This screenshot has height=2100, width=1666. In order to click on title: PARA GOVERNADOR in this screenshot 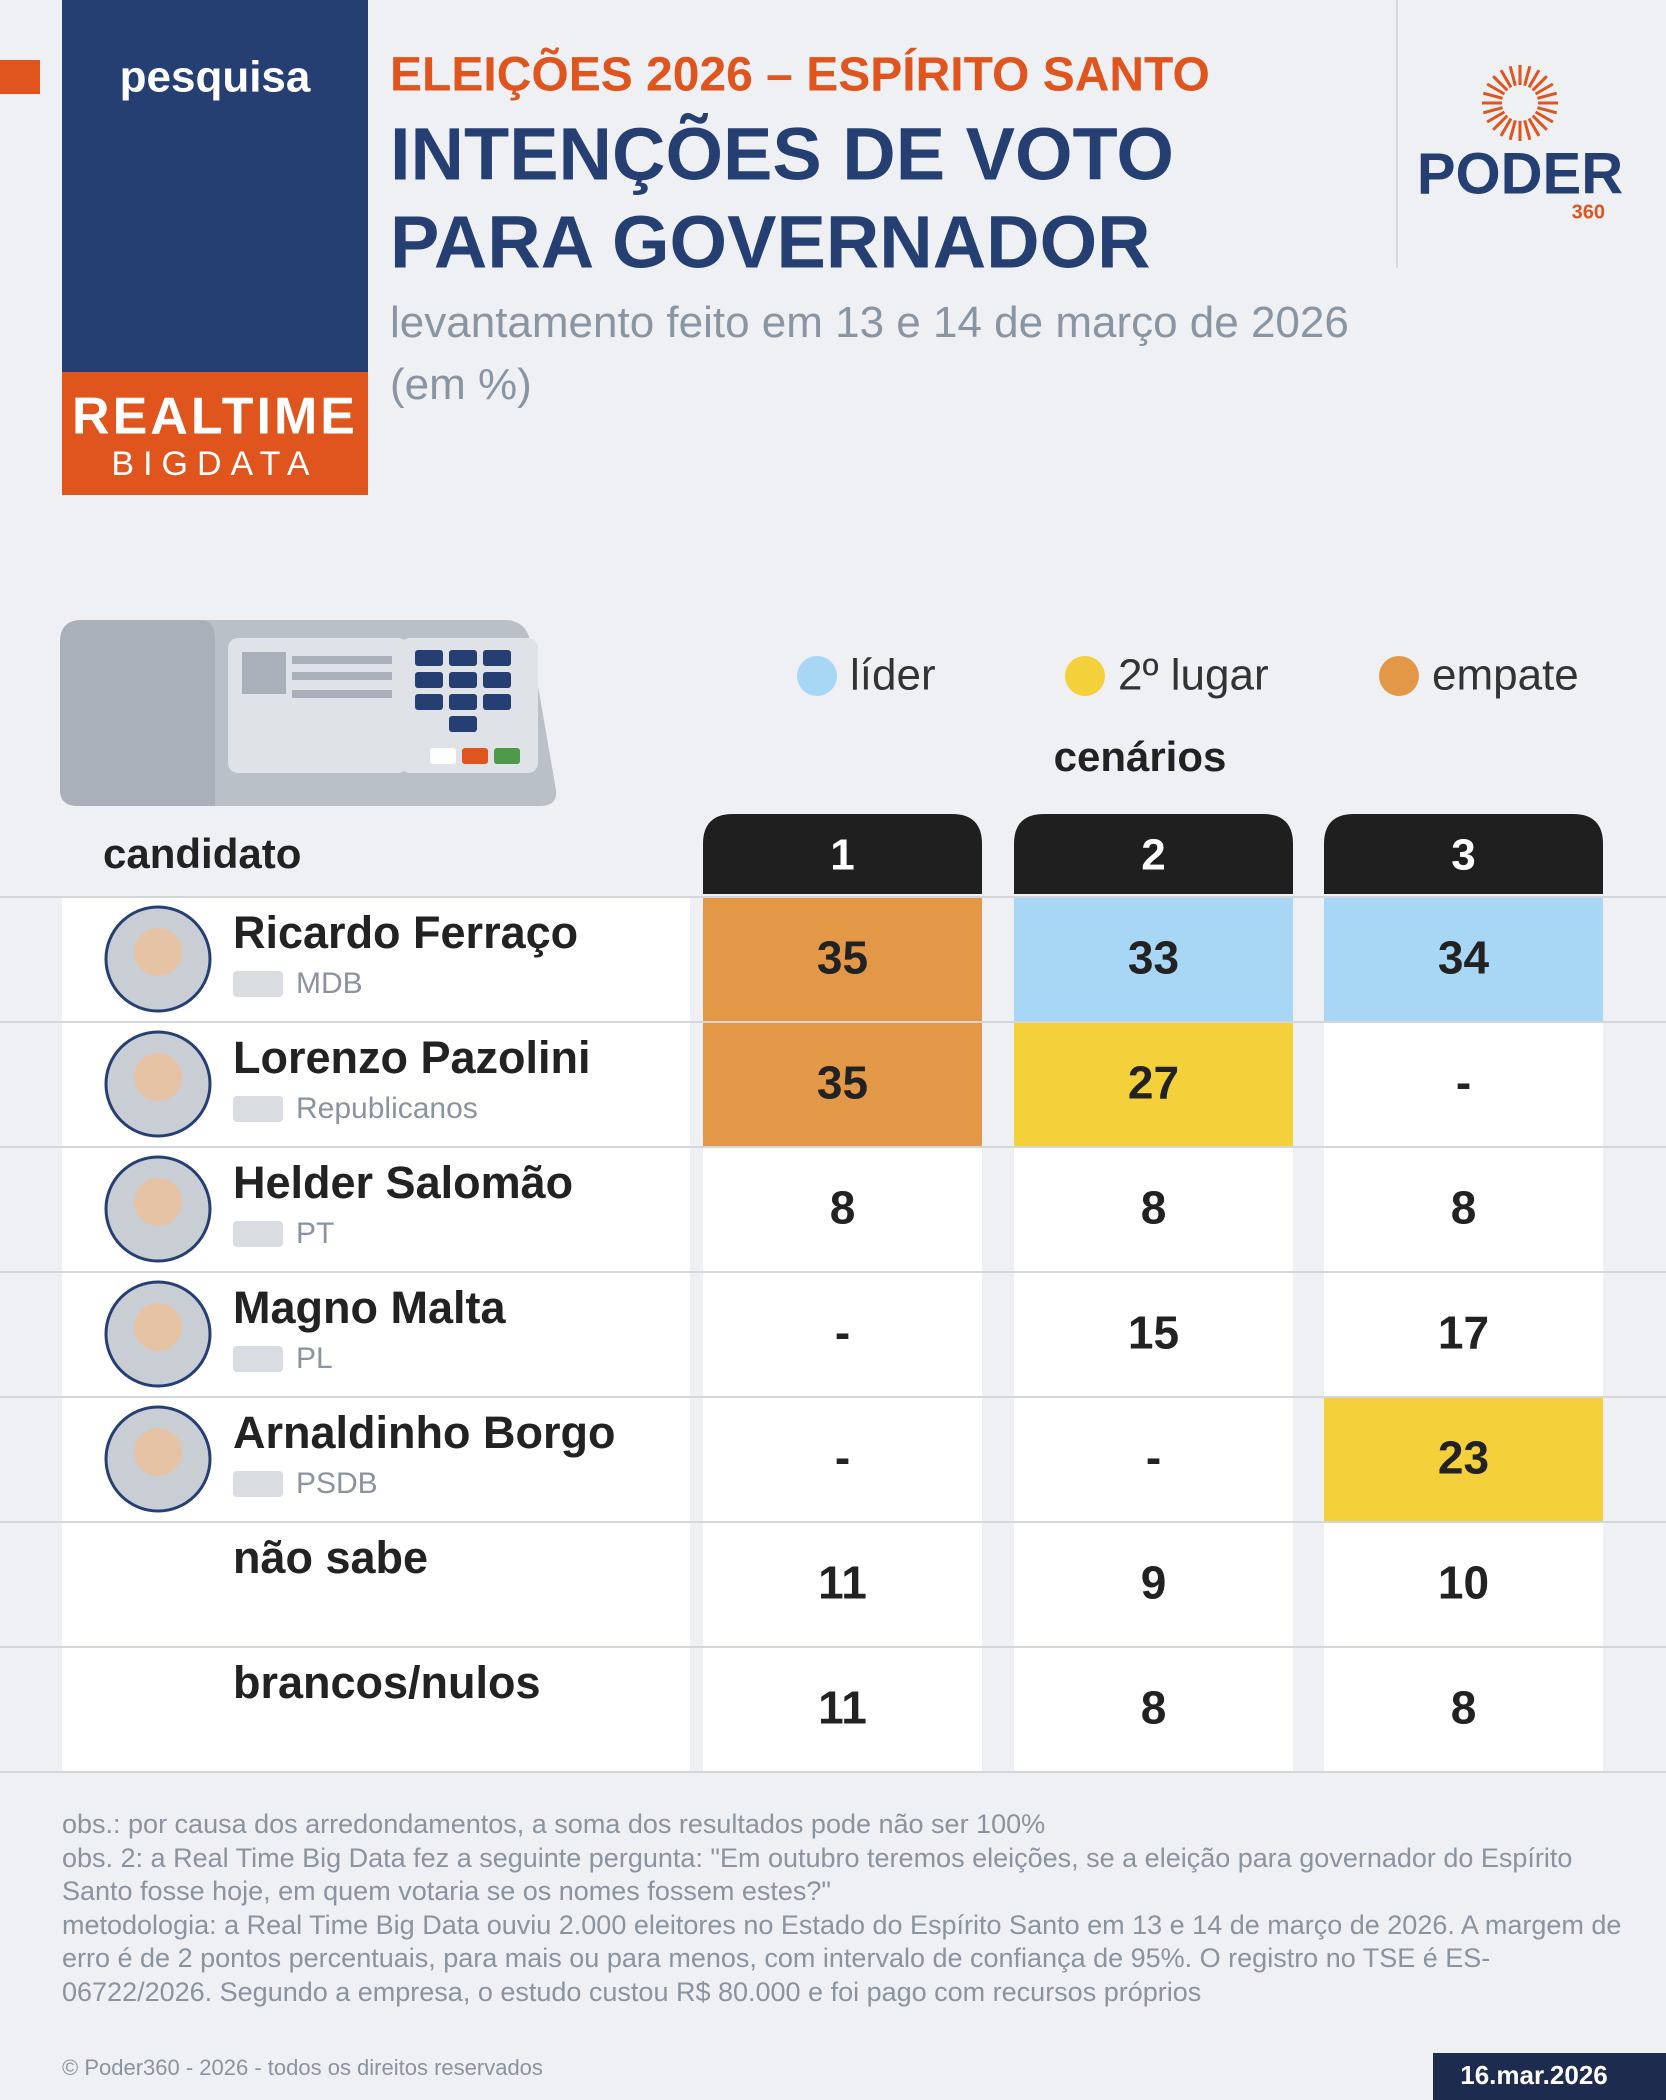, I will do `click(770, 242)`.